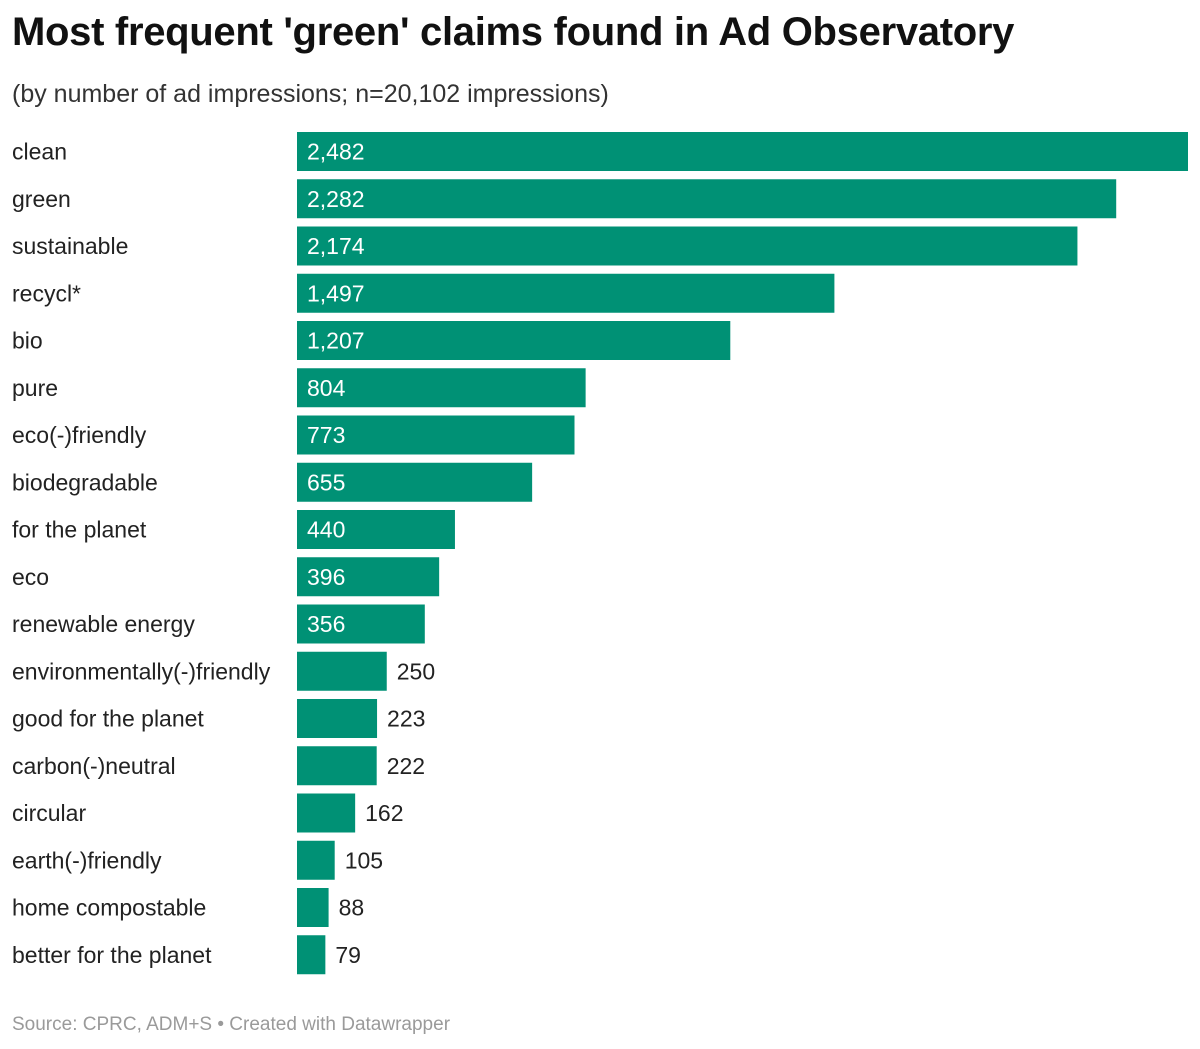 The height and width of the screenshot is (1049, 1200). What do you see at coordinates (326, 388) in the screenshot?
I see `value-label: 804` at bounding box center [326, 388].